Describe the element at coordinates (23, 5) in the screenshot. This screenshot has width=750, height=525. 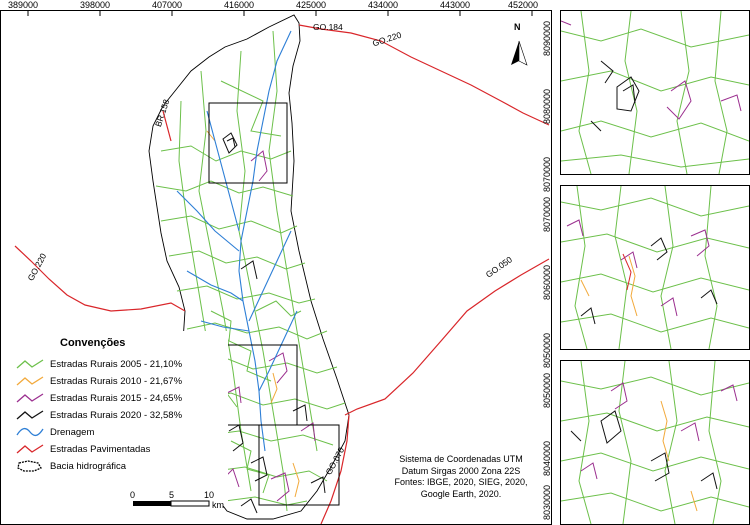
I see `x-tick-label: 389000` at that location.